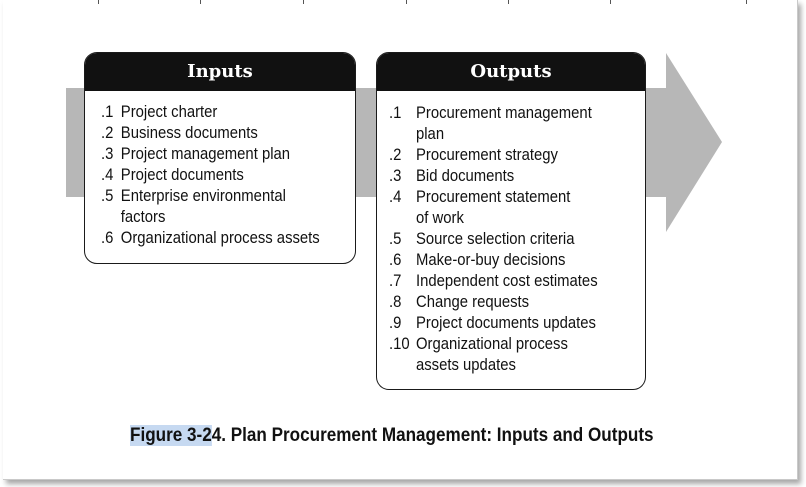 The image size is (806, 487). I want to click on output-item: .4 Procurement statement of work, so click(504, 208).